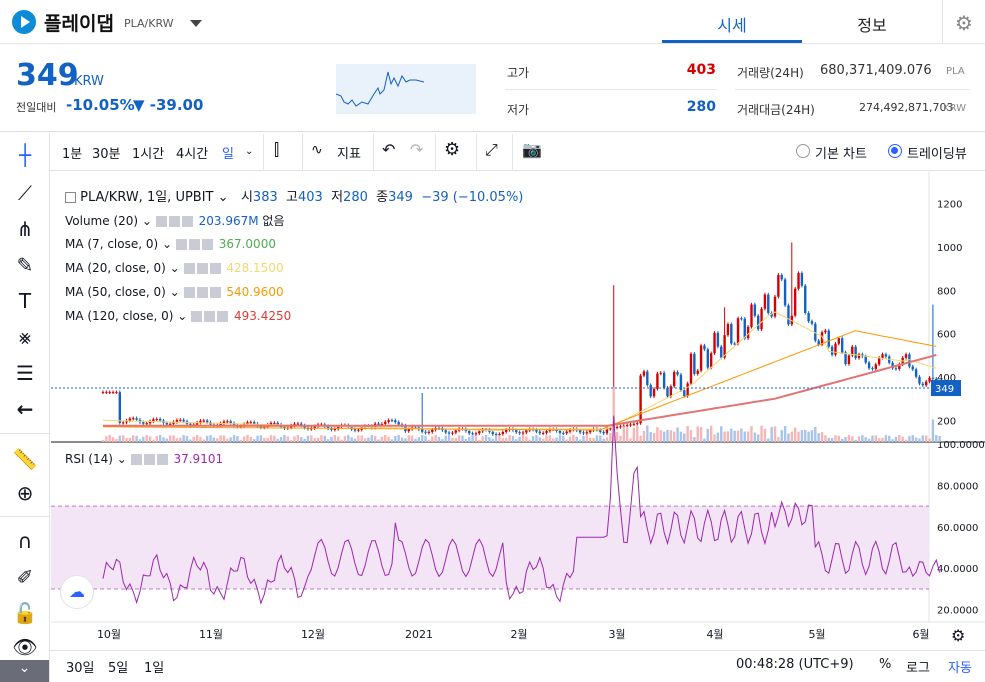 Image resolution: width=985 pixels, height=682 pixels. What do you see at coordinates (154, 668) in the screenshot?
I see `range-1d: 1일` at bounding box center [154, 668].